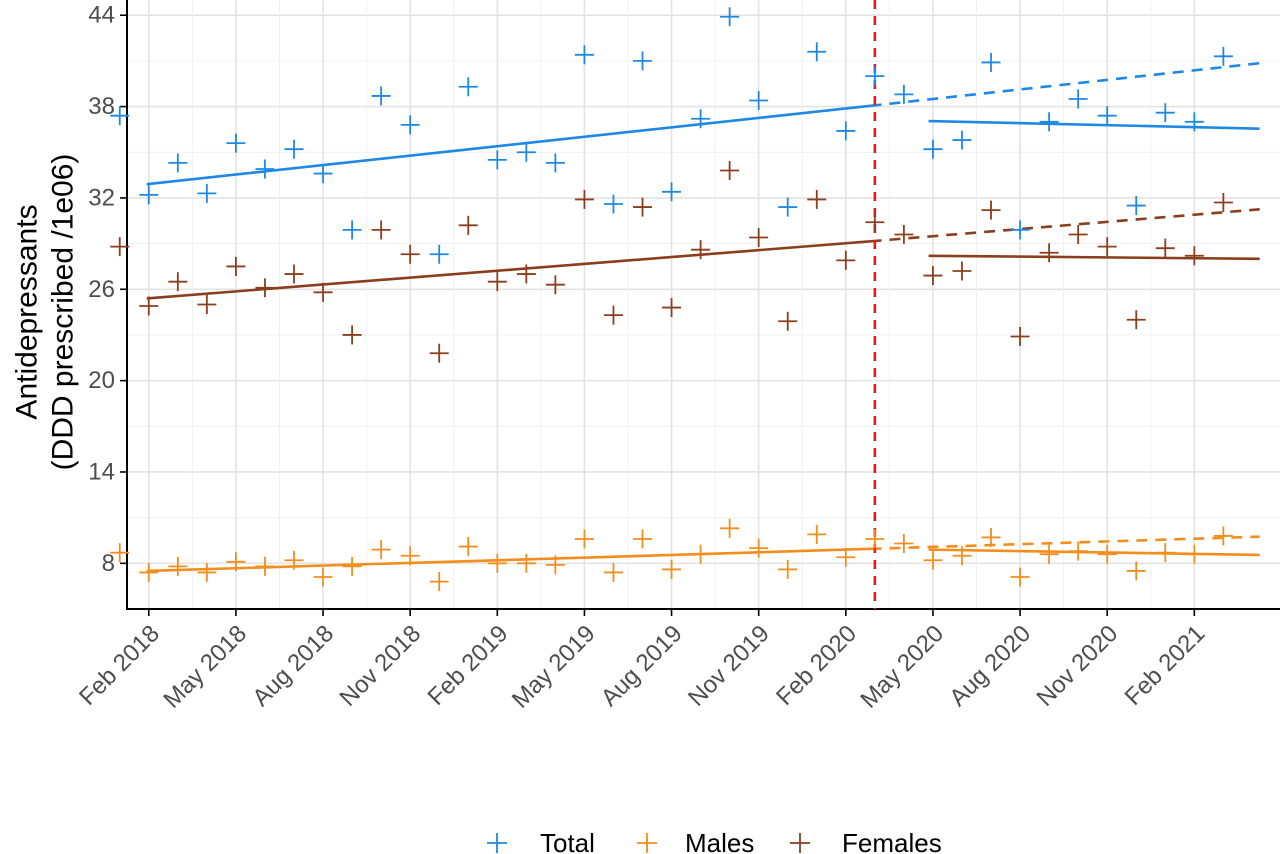  I want to click on x-tick-label: Feb 2021, so click(1165, 665).